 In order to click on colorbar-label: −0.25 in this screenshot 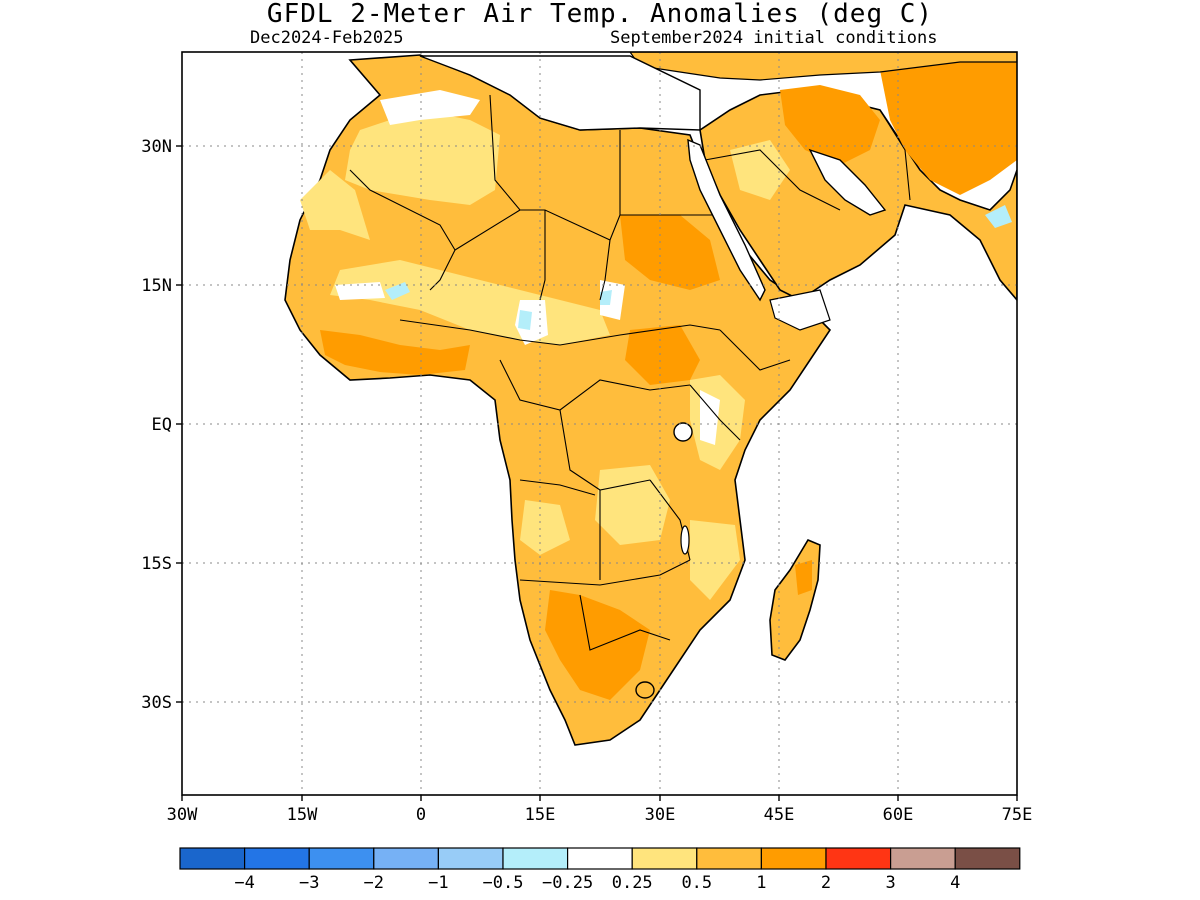, I will do `click(567, 883)`.